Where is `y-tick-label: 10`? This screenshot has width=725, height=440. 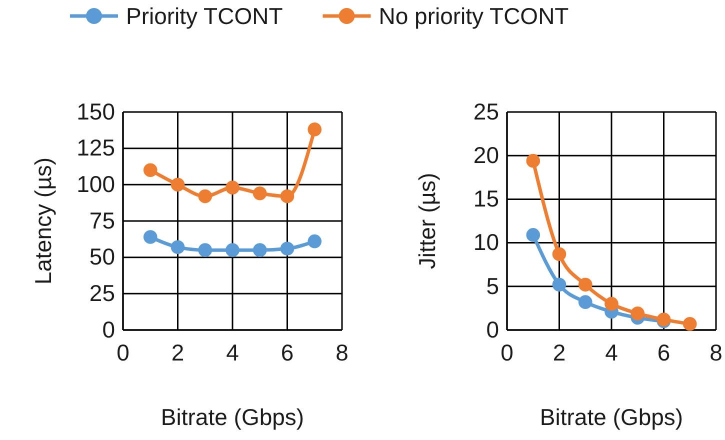 y-tick-label: 10 is located at coordinates (486, 242).